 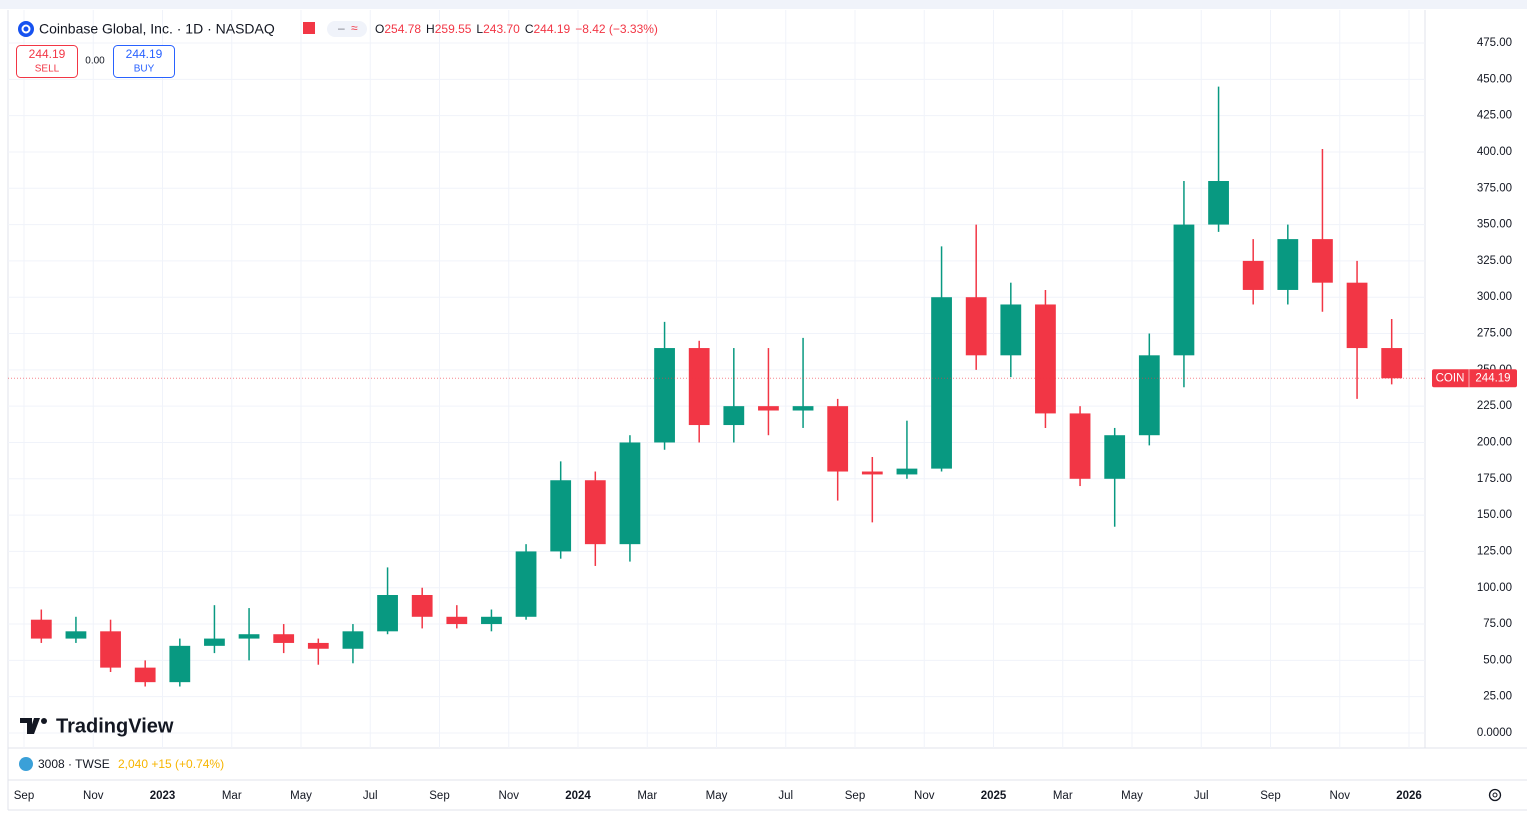 What do you see at coordinates (1494, 116) in the screenshot?
I see `y-tick-label: 425.00` at bounding box center [1494, 116].